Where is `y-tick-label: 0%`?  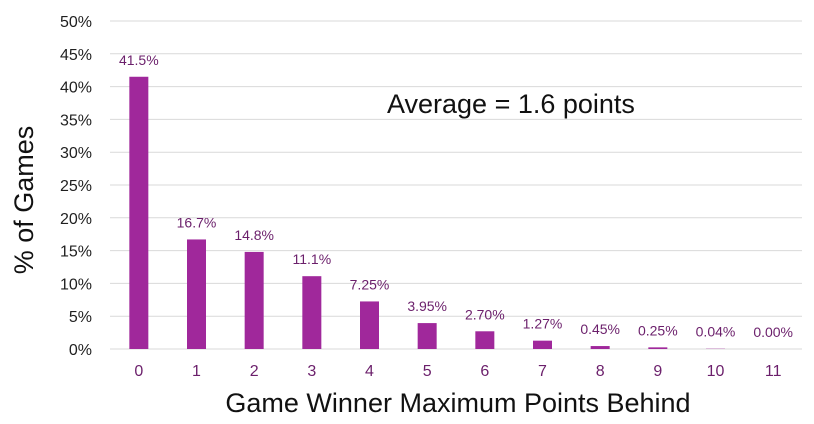
y-tick-label: 0% is located at coordinates (80, 350).